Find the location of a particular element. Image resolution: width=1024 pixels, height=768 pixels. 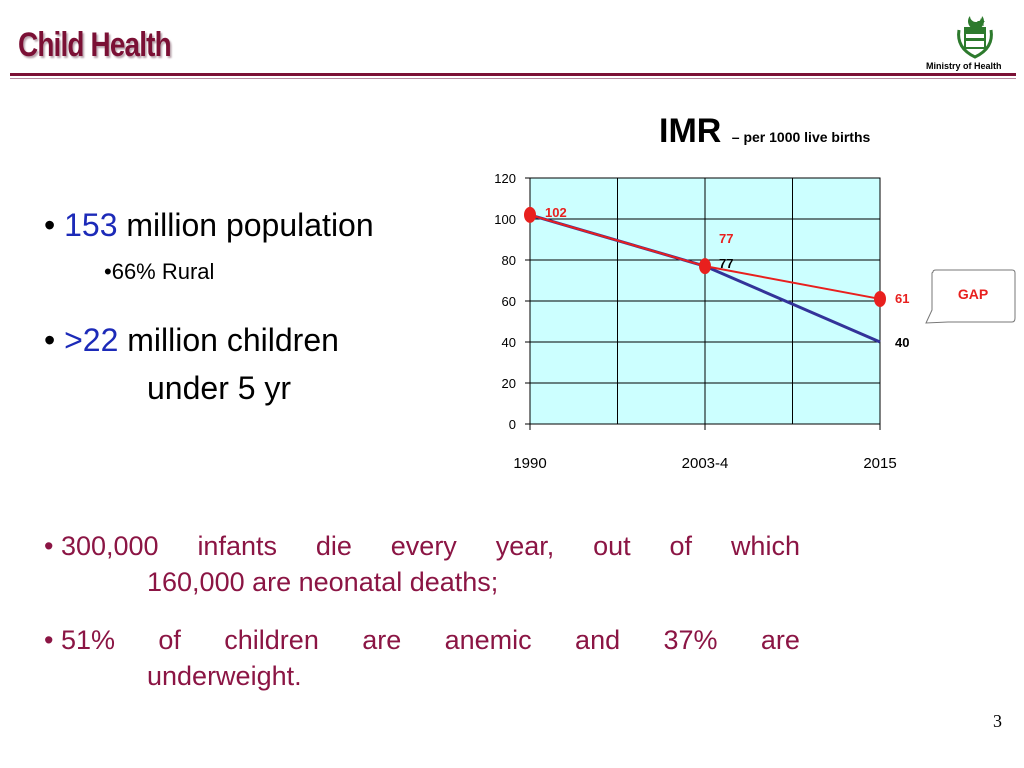

word: • 300,000 is located at coordinates (101, 546).